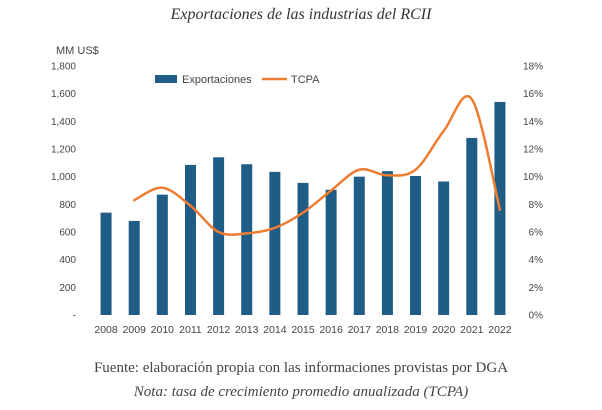 The width and height of the screenshot is (602, 410). Describe the element at coordinates (217, 80) in the screenshot. I see `legend-exportaciones-label: Exportaciones` at that location.